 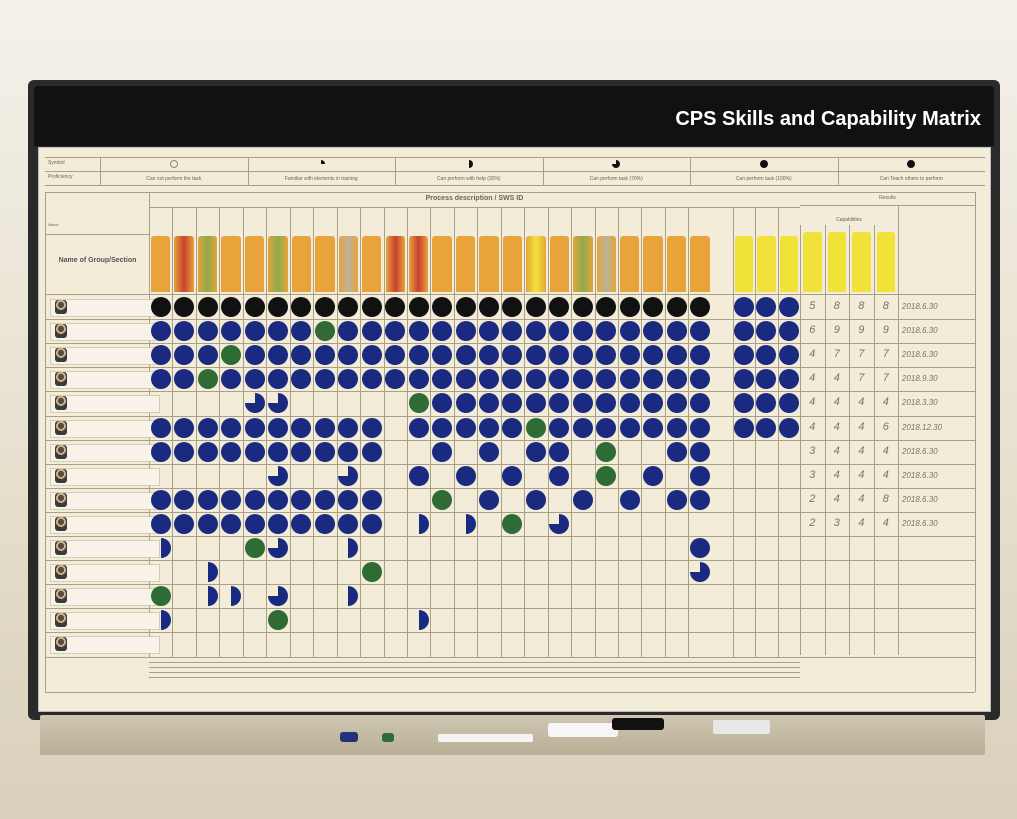 What do you see at coordinates (911, 179) in the screenshot?
I see `legend-proficiency-text: Can Teach others to perform` at bounding box center [911, 179].